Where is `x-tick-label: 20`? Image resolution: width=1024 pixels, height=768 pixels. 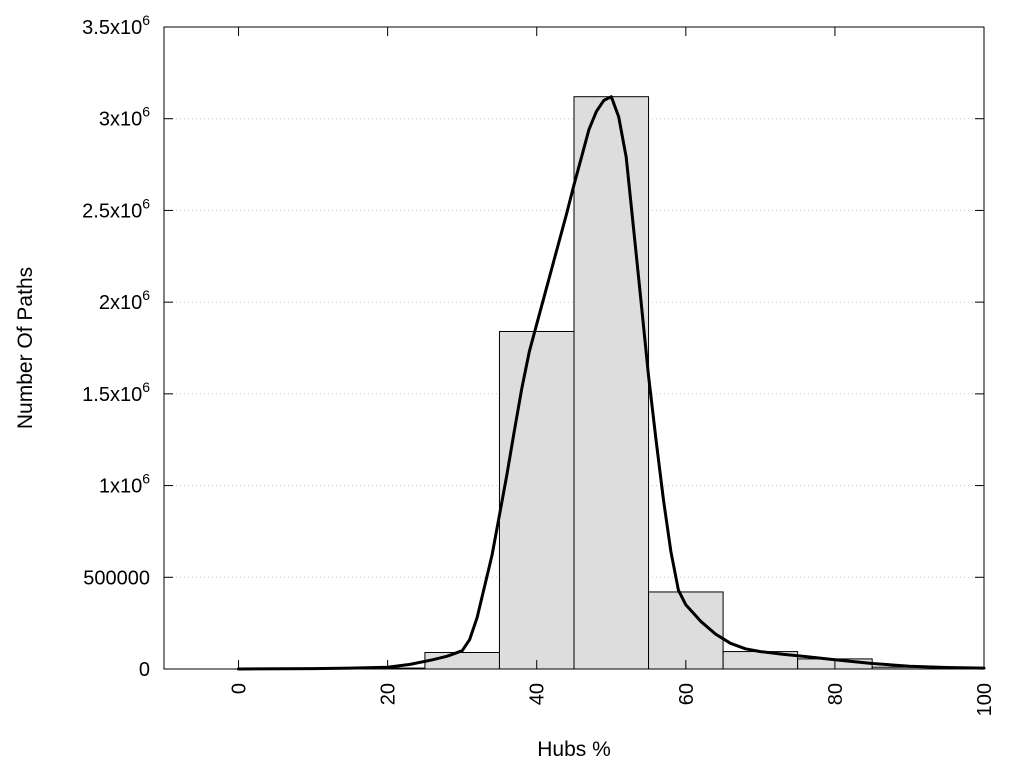 x-tick-label: 20 is located at coordinates (389, 694).